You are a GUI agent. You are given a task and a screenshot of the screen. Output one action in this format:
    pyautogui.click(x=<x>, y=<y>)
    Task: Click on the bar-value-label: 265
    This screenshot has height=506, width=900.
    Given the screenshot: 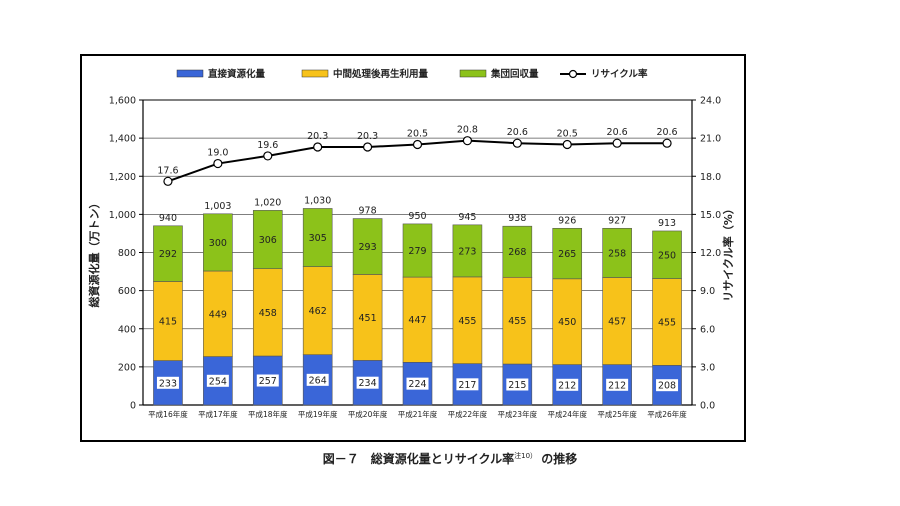 What is the action you would take?
    pyautogui.click(x=567, y=254)
    